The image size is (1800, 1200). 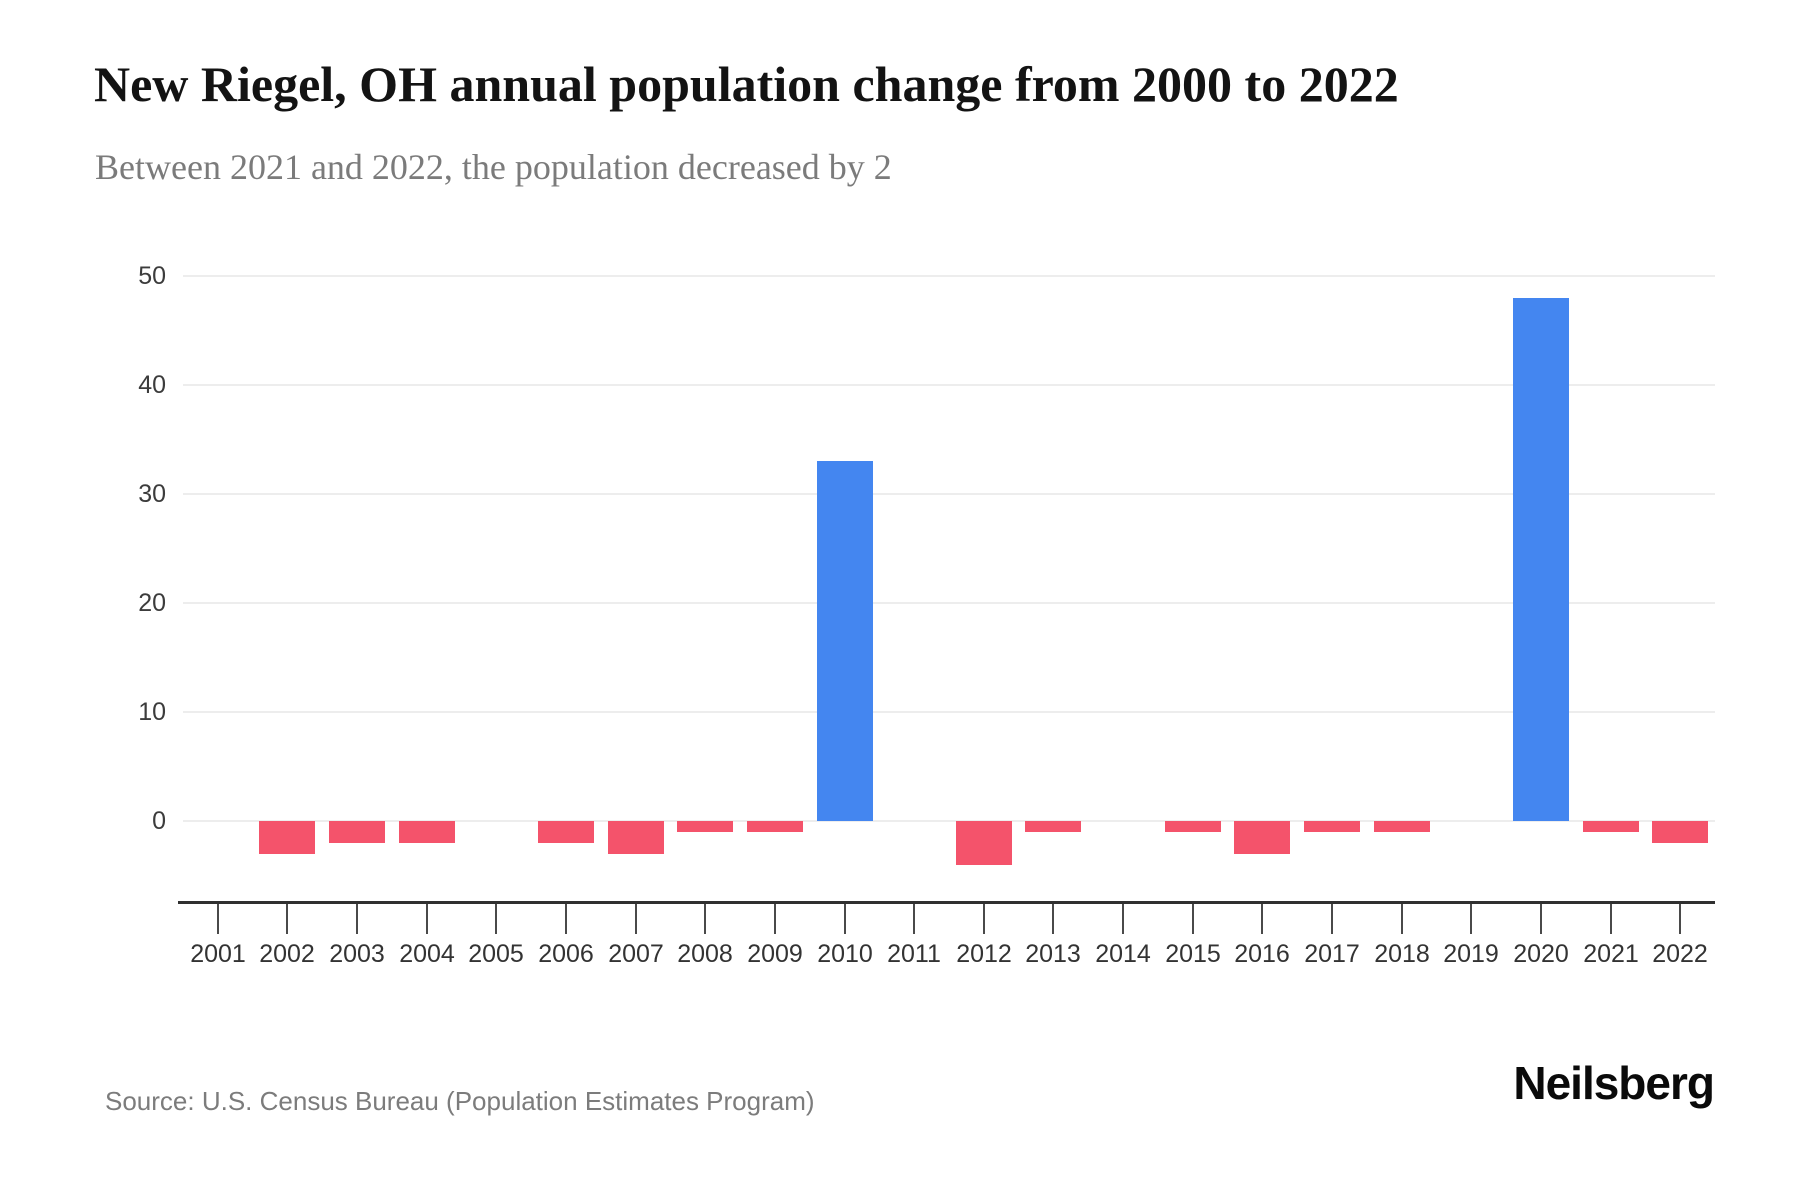 What do you see at coordinates (636, 837) in the screenshot?
I see `bar-2007` at bounding box center [636, 837].